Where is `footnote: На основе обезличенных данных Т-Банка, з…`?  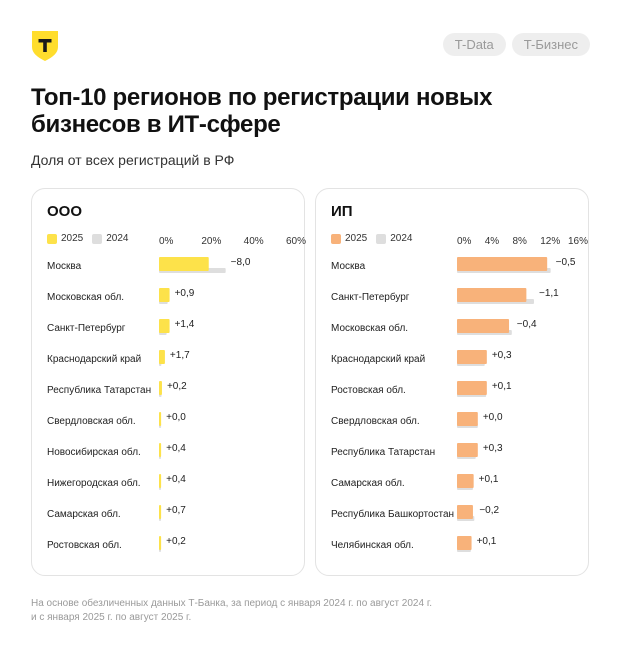
footnote: На основе обезличенных данных Т-Банка, з… is located at coordinates (231, 611).